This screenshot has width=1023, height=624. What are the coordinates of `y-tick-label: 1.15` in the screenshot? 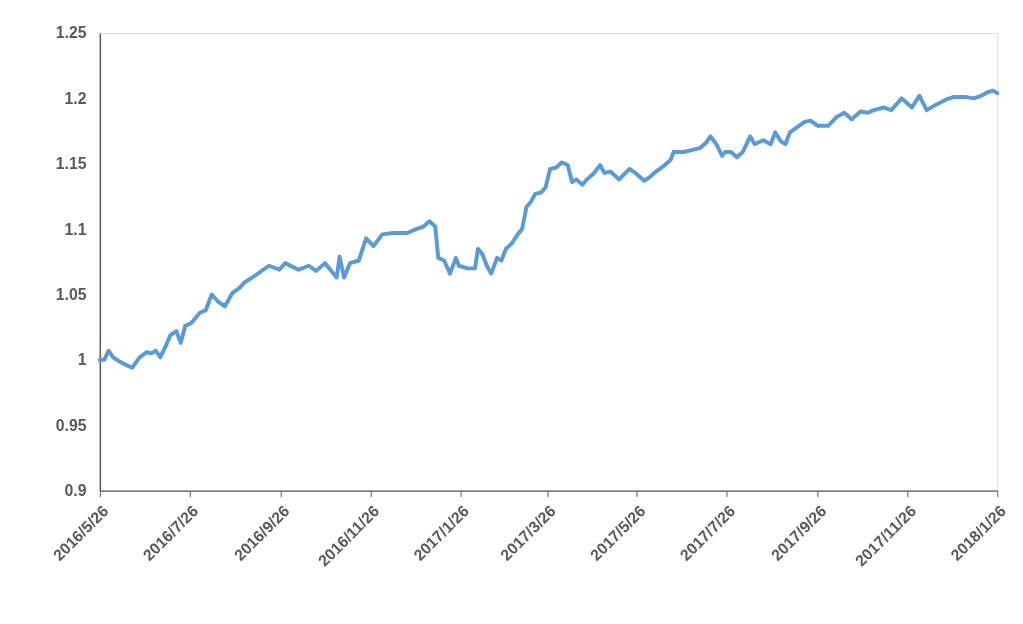 It's located at (71, 164).